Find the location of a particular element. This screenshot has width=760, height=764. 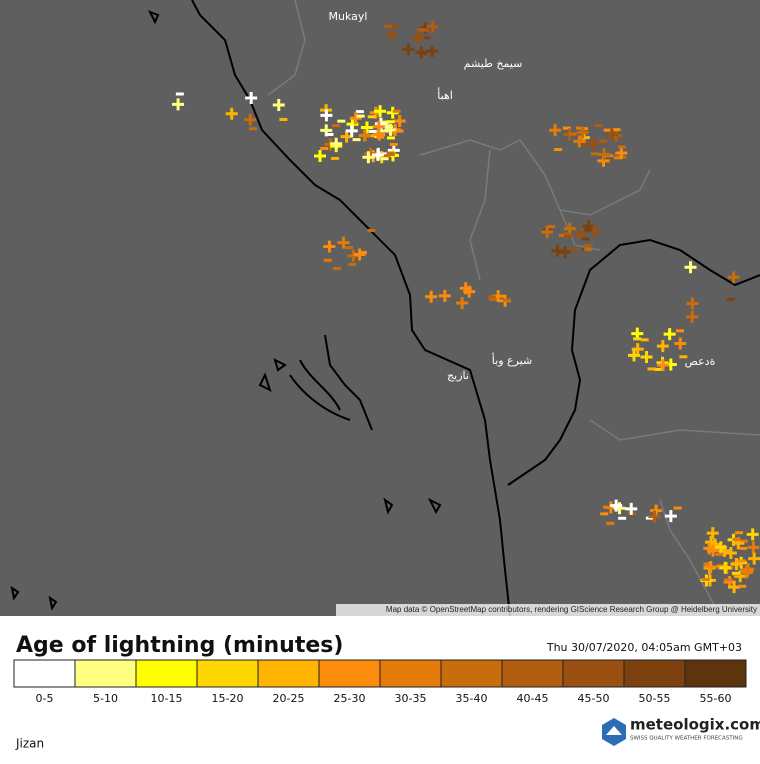

place-label: نازيج is located at coordinates (458, 375).